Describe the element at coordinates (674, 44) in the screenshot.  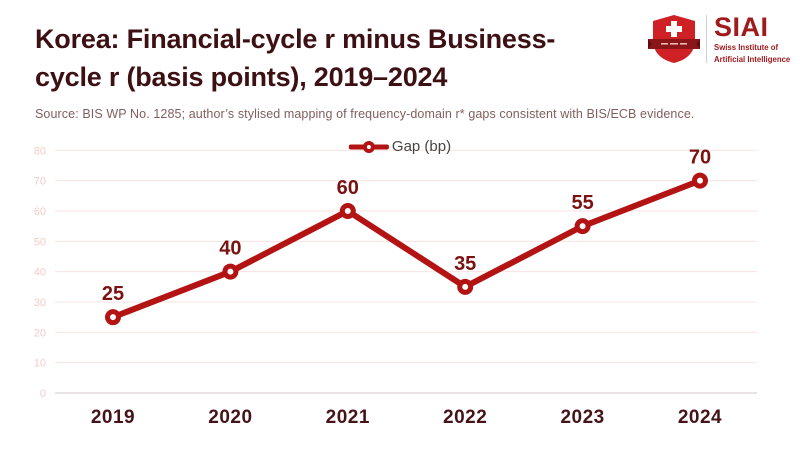
I see `ribbon-text-marks` at that location.